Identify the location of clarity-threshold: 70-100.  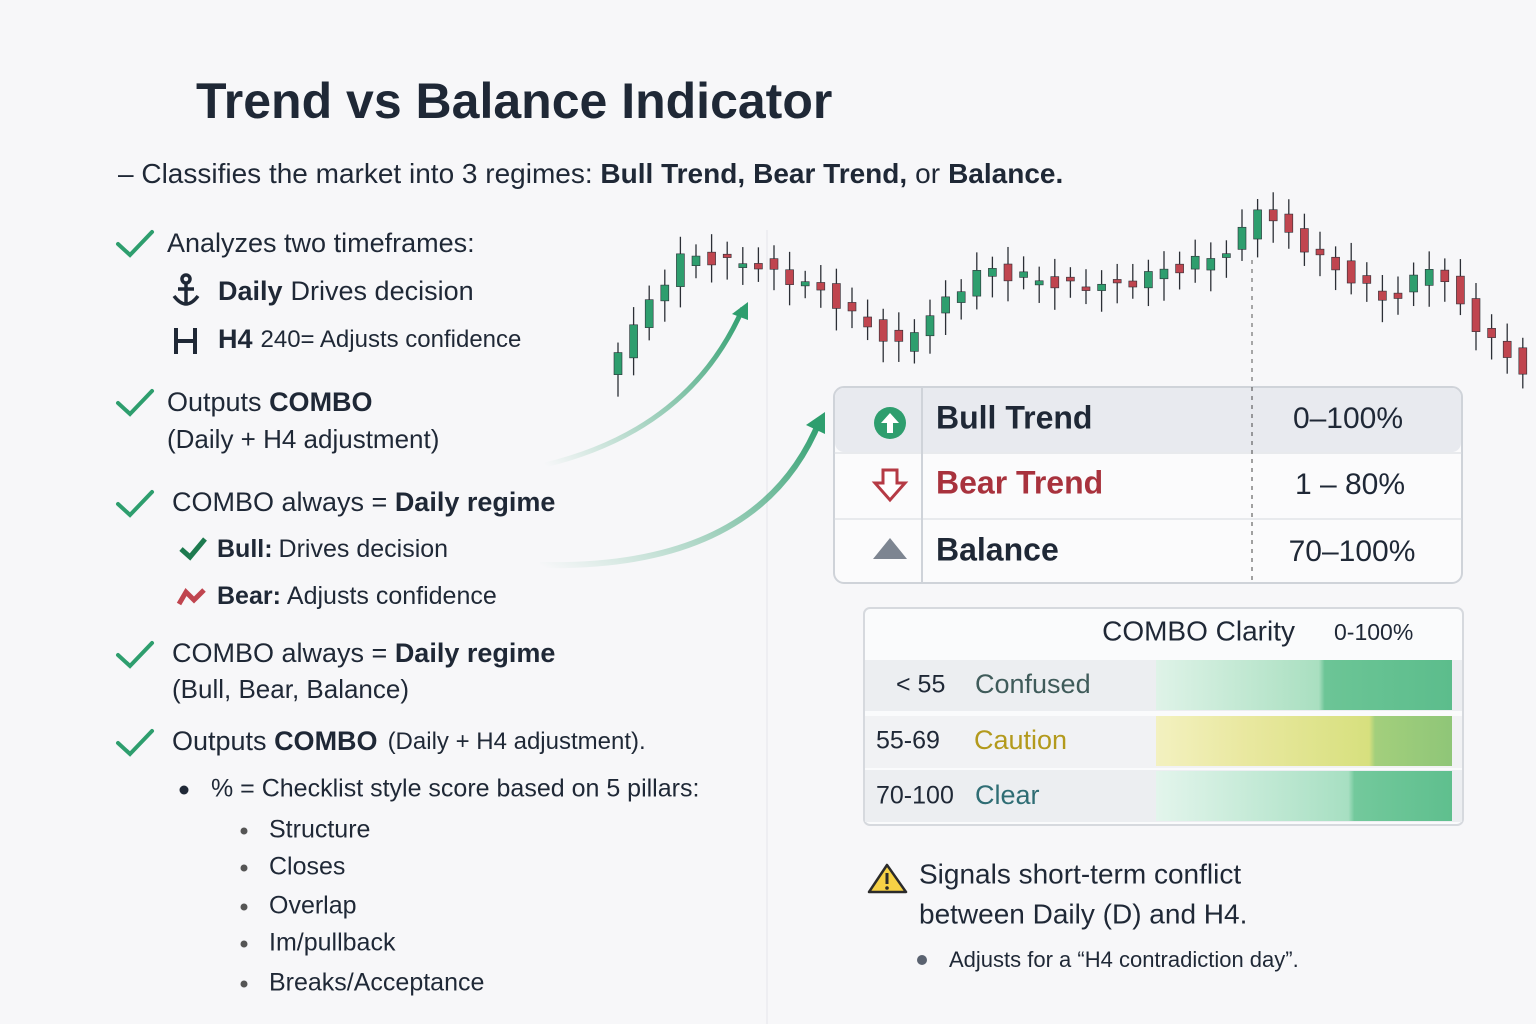
(915, 796).